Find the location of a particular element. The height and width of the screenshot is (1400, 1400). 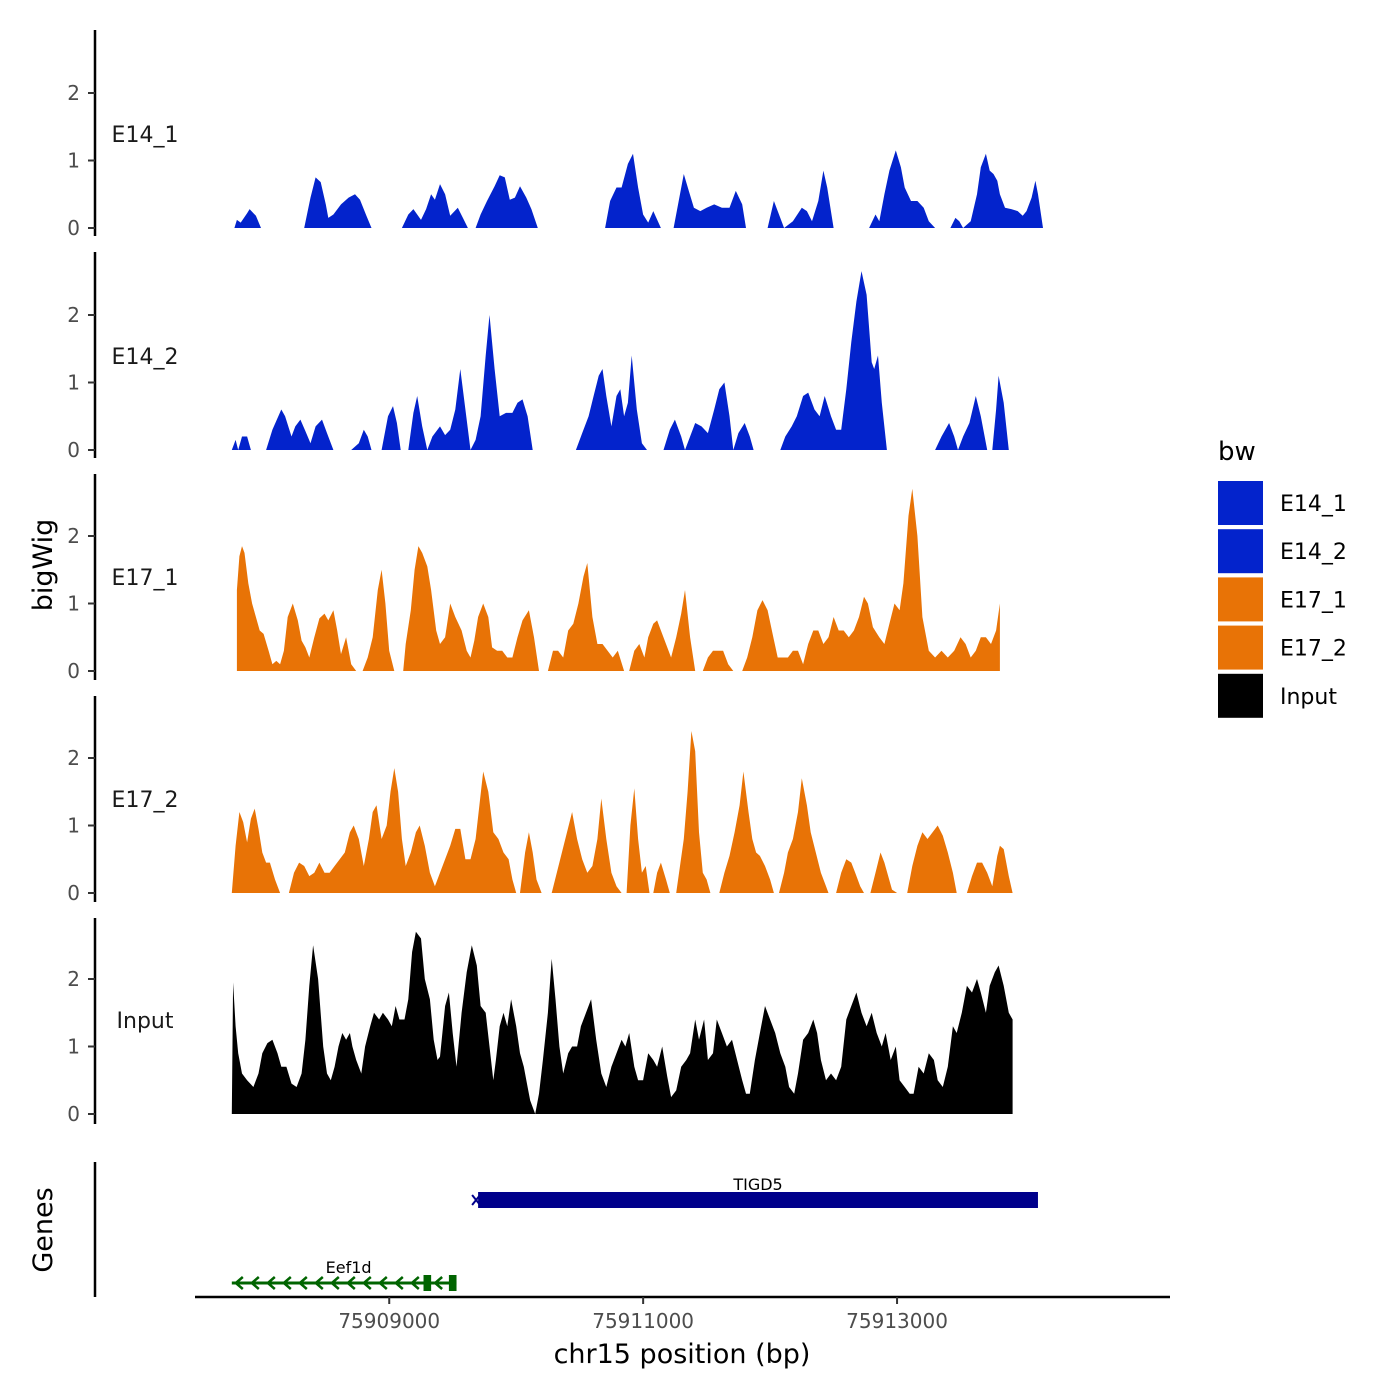

gene-label: TIGD5 is located at coordinates (757, 1184).